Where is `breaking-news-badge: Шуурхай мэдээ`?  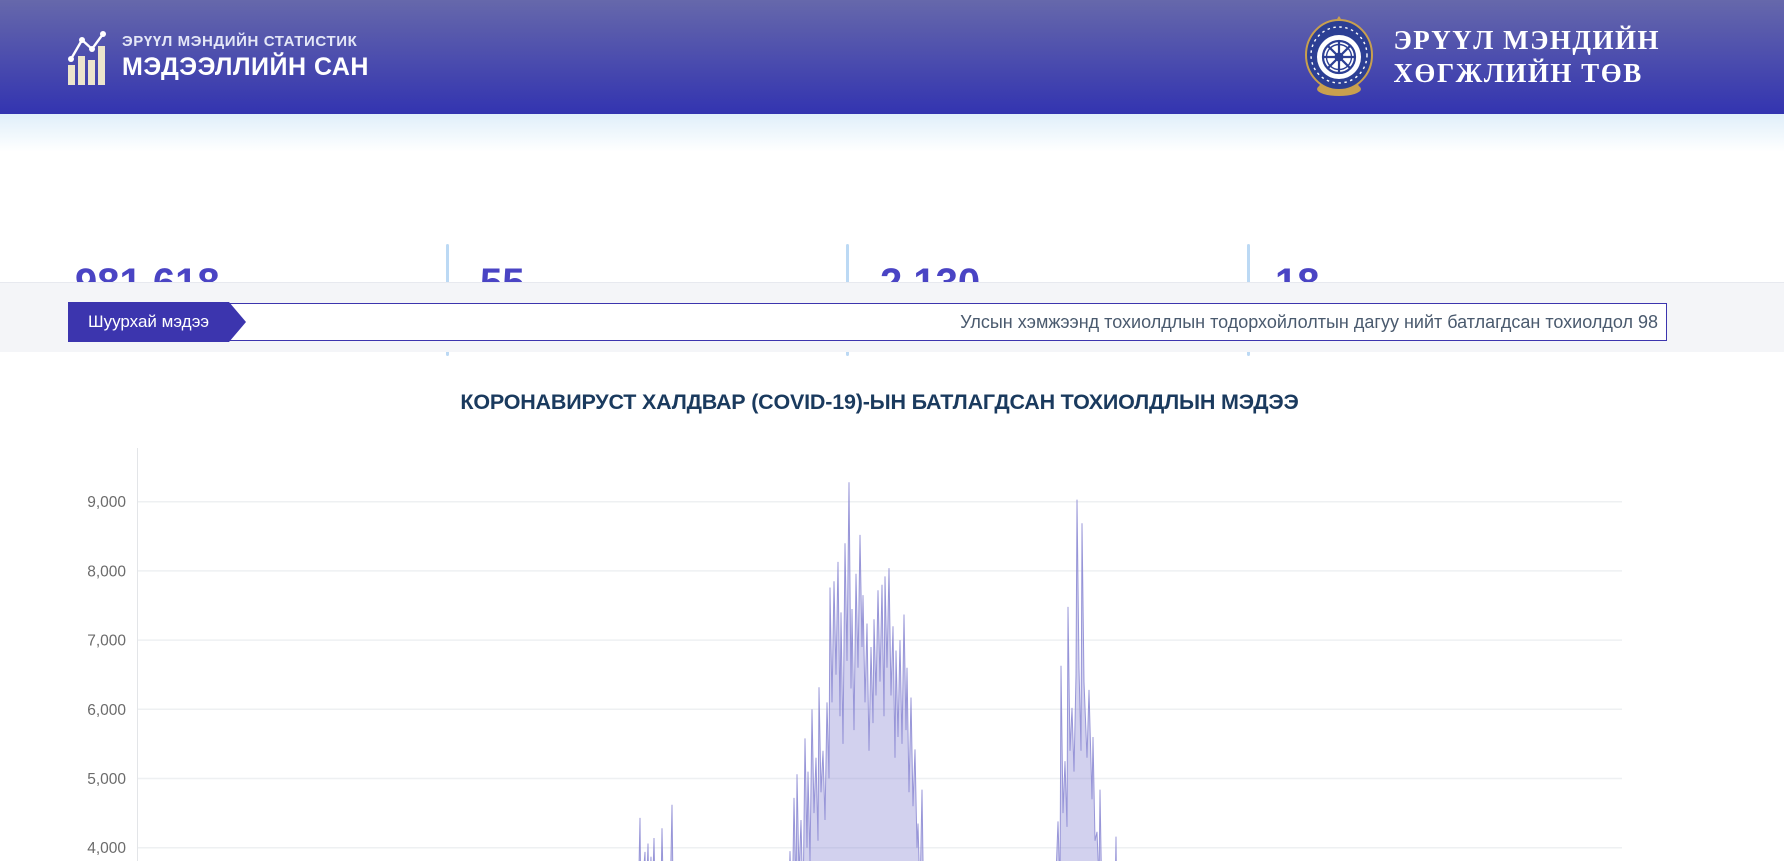 breaking-news-badge: Шуурхай мэдээ is located at coordinates (157, 322).